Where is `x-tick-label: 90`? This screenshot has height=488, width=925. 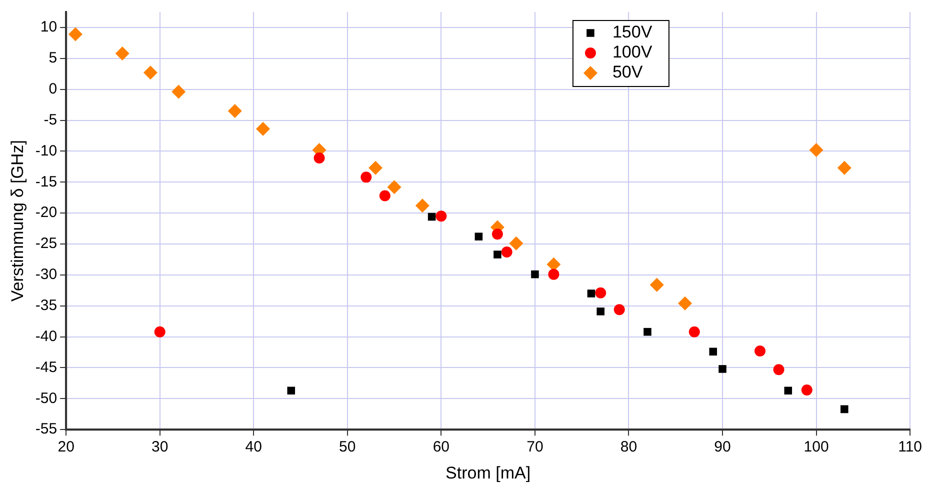 x-tick-label: 90 is located at coordinates (722, 447).